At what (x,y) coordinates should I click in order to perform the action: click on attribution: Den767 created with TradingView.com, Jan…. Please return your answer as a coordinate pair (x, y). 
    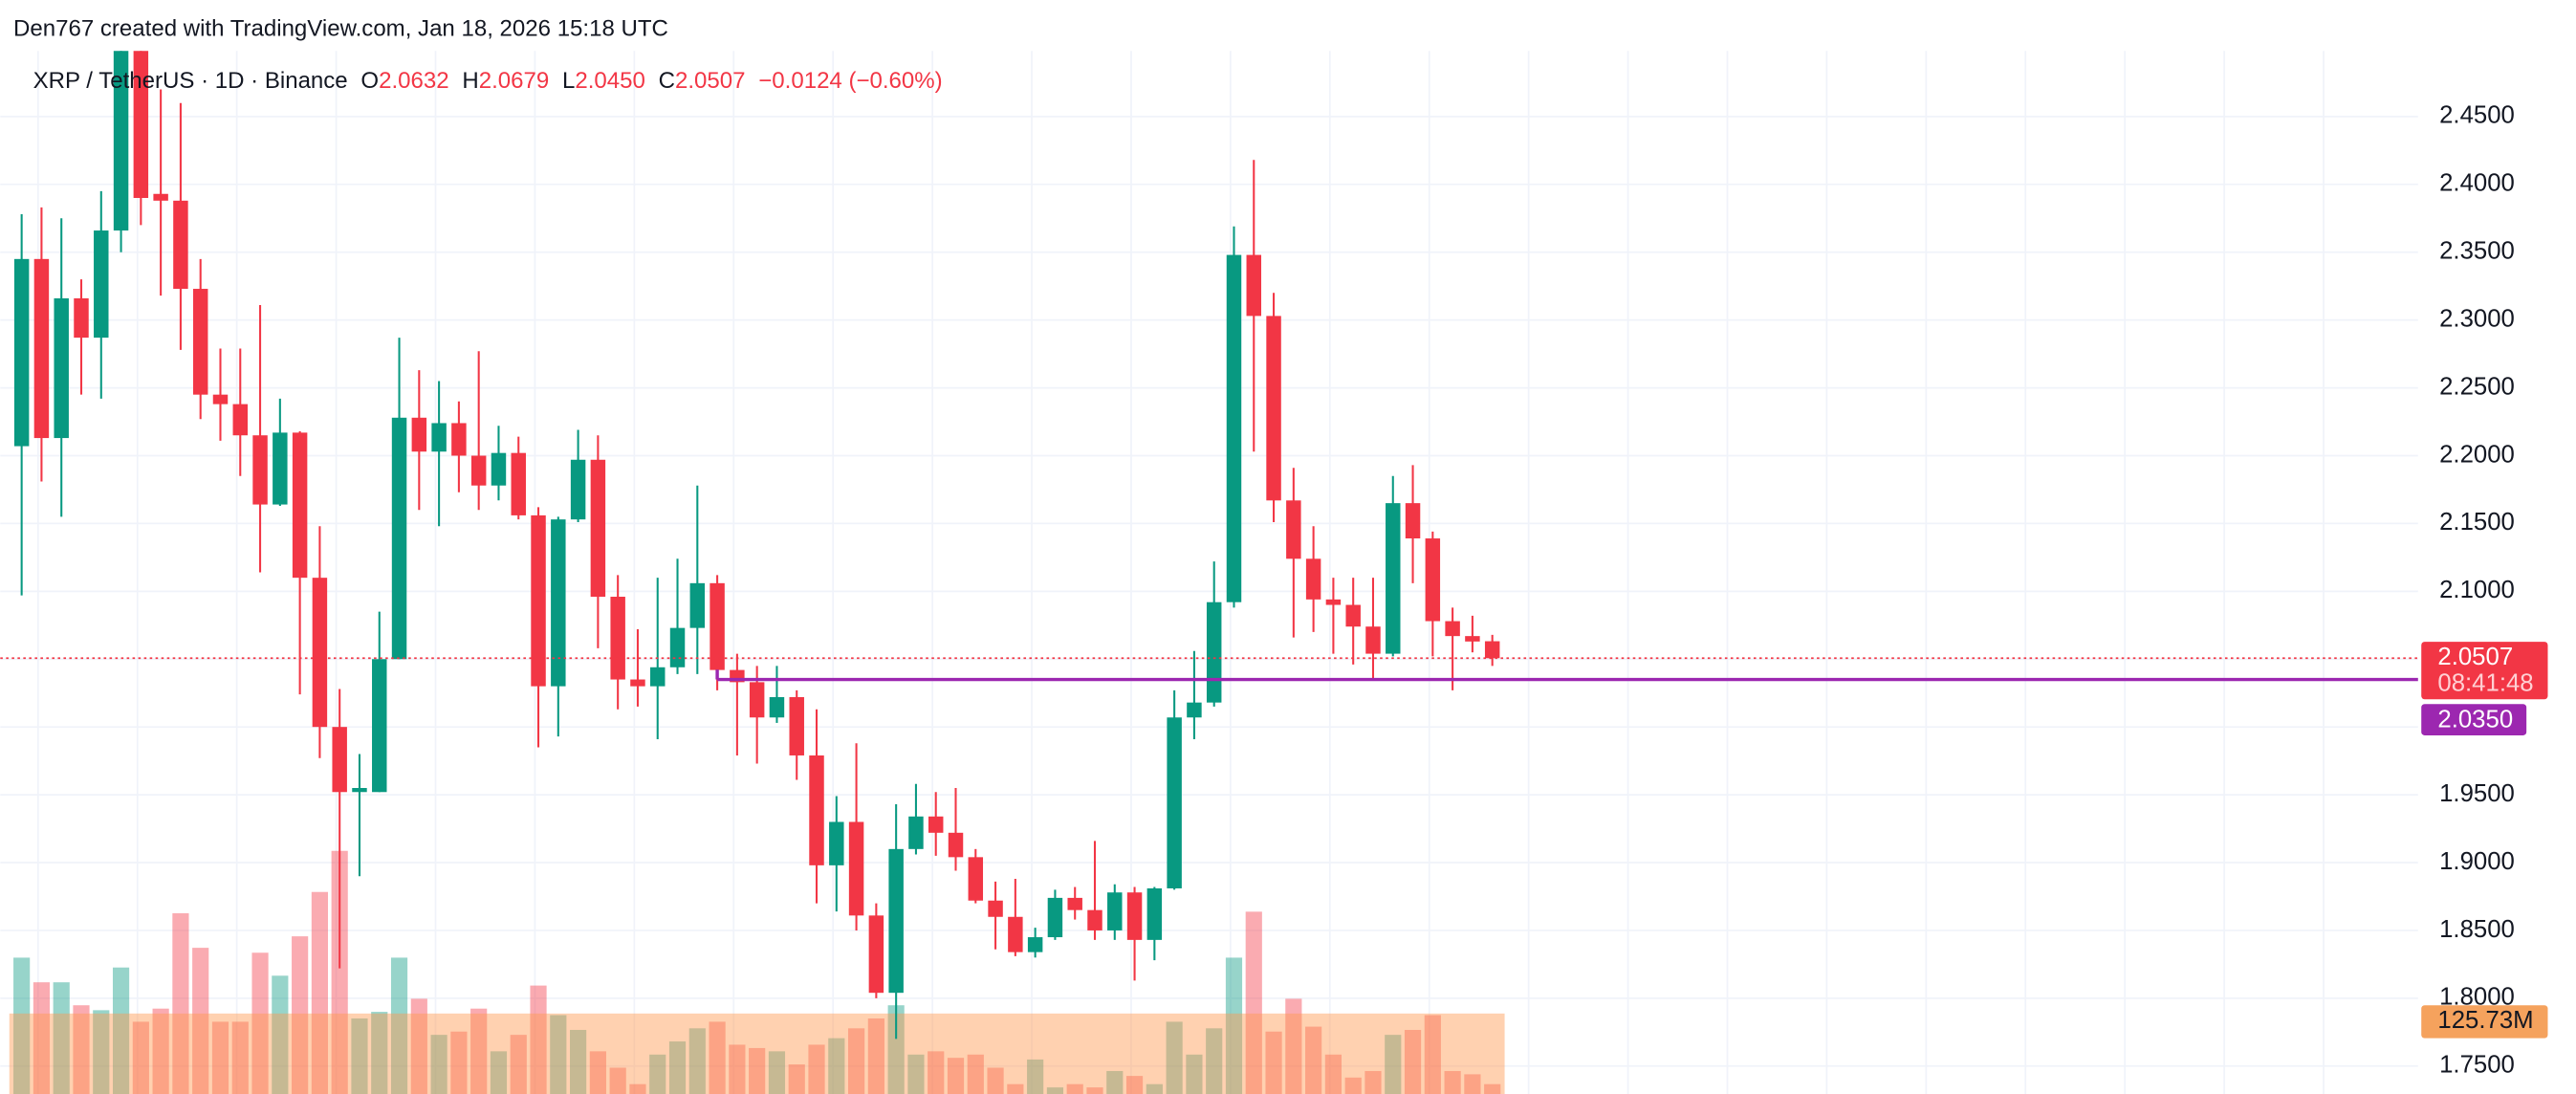
    Looking at the image, I should click on (340, 28).